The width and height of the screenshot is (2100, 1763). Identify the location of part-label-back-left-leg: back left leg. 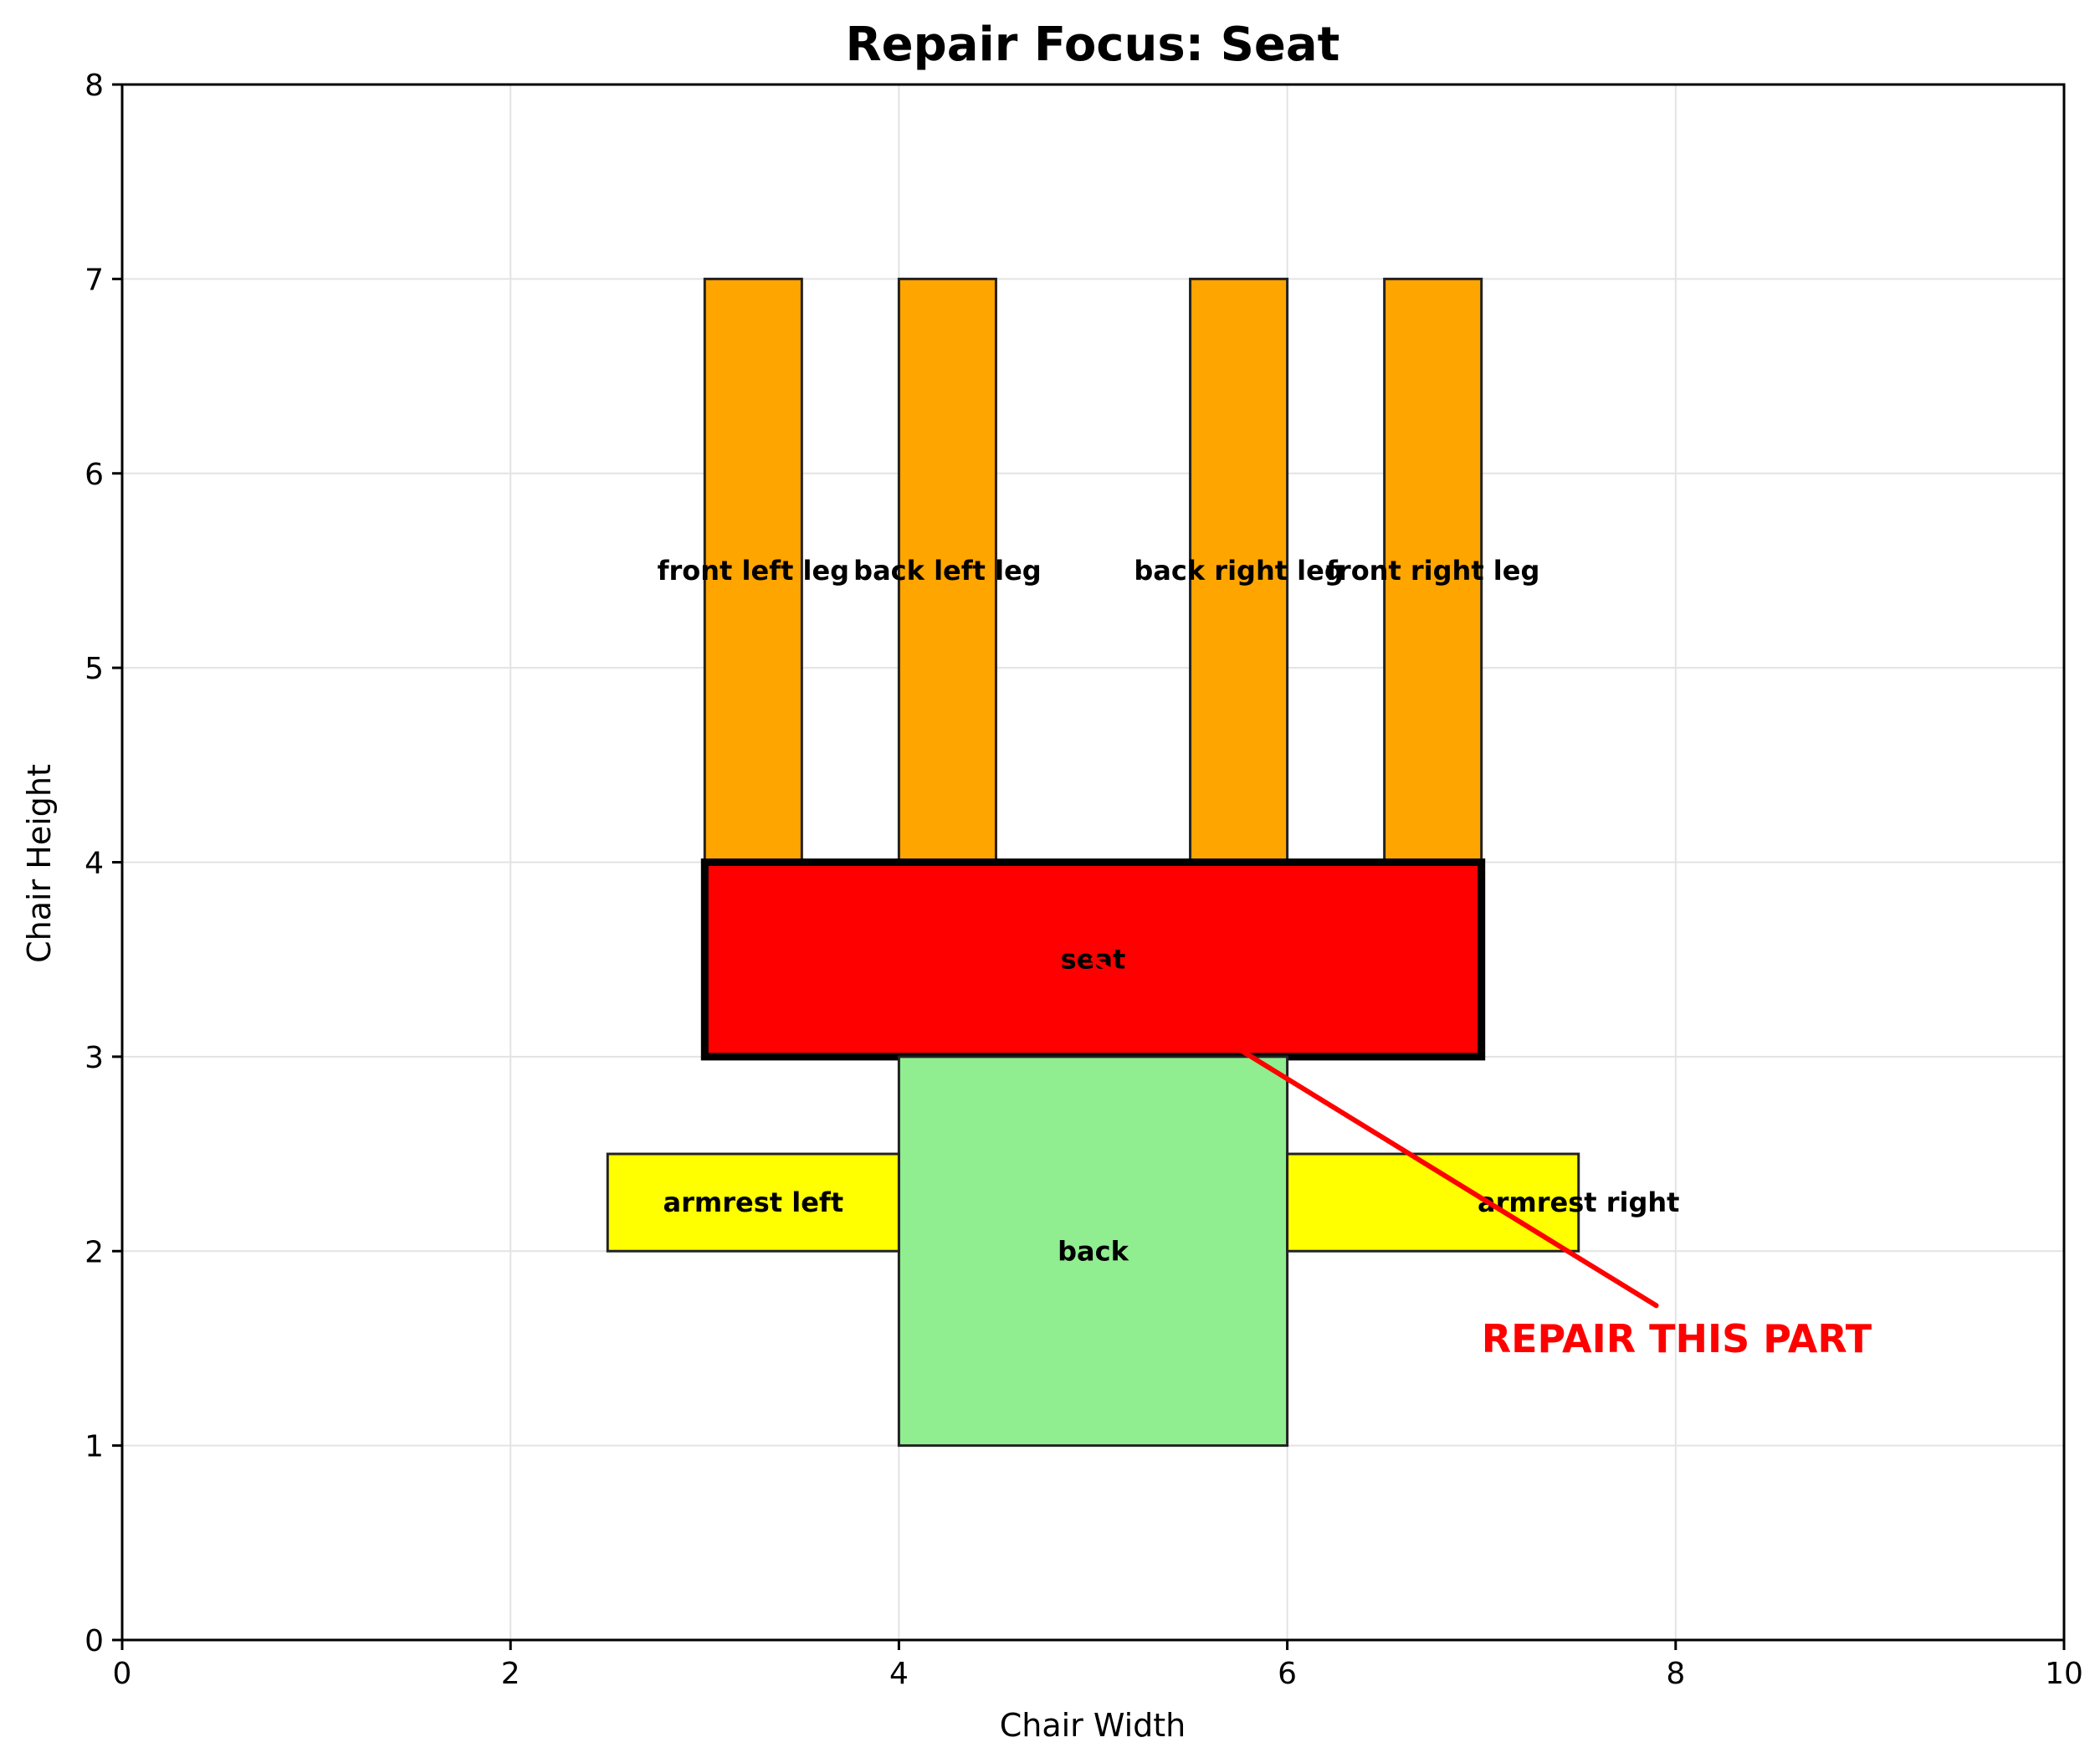
(947, 571).